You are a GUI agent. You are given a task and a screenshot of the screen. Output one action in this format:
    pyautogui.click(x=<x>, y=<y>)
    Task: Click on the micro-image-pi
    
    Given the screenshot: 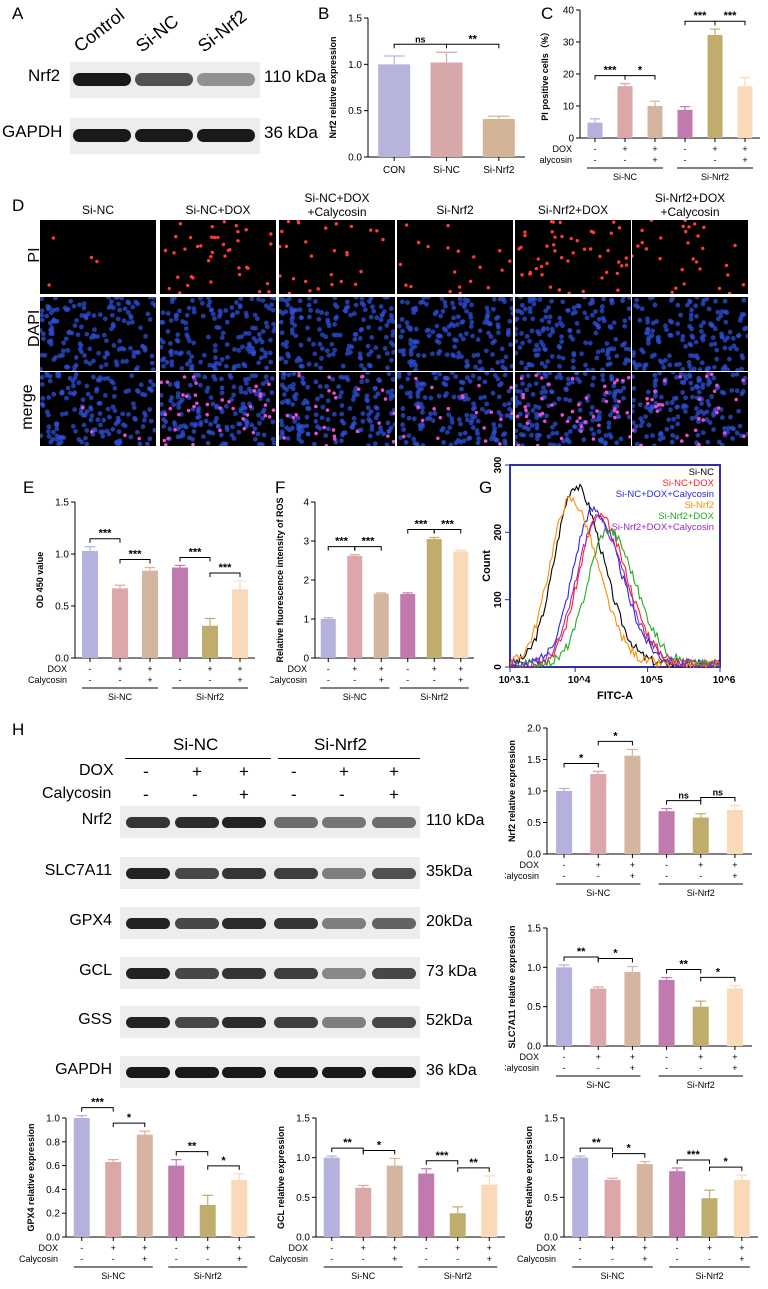 What is the action you would take?
    pyautogui.click(x=455, y=257)
    